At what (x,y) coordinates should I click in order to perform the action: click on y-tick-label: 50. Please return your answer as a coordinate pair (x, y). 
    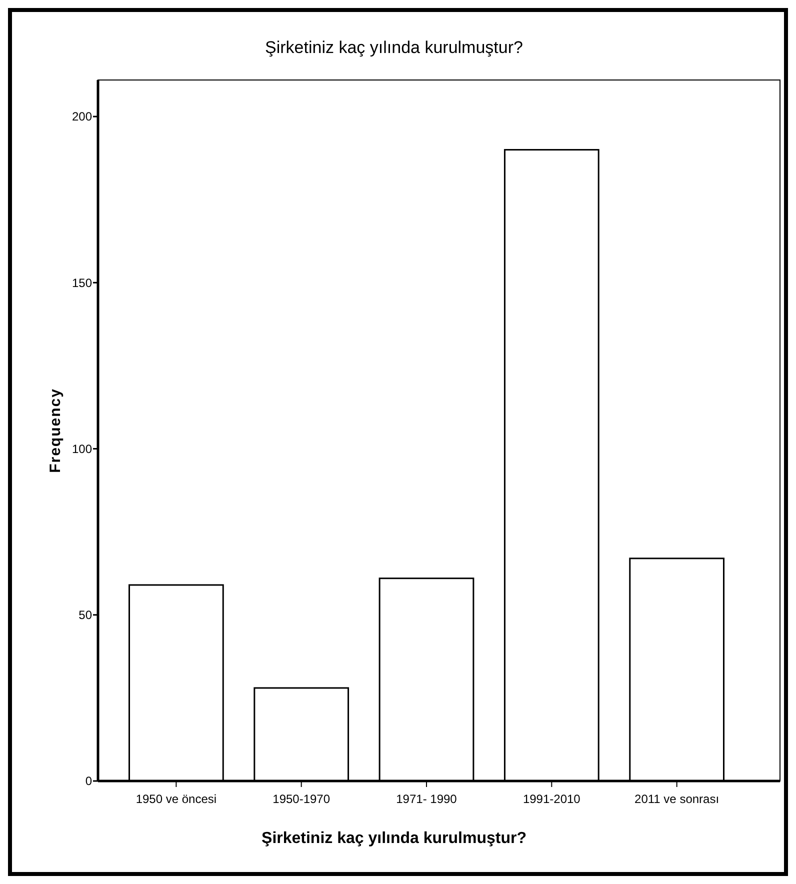
    Looking at the image, I should click on (85, 615).